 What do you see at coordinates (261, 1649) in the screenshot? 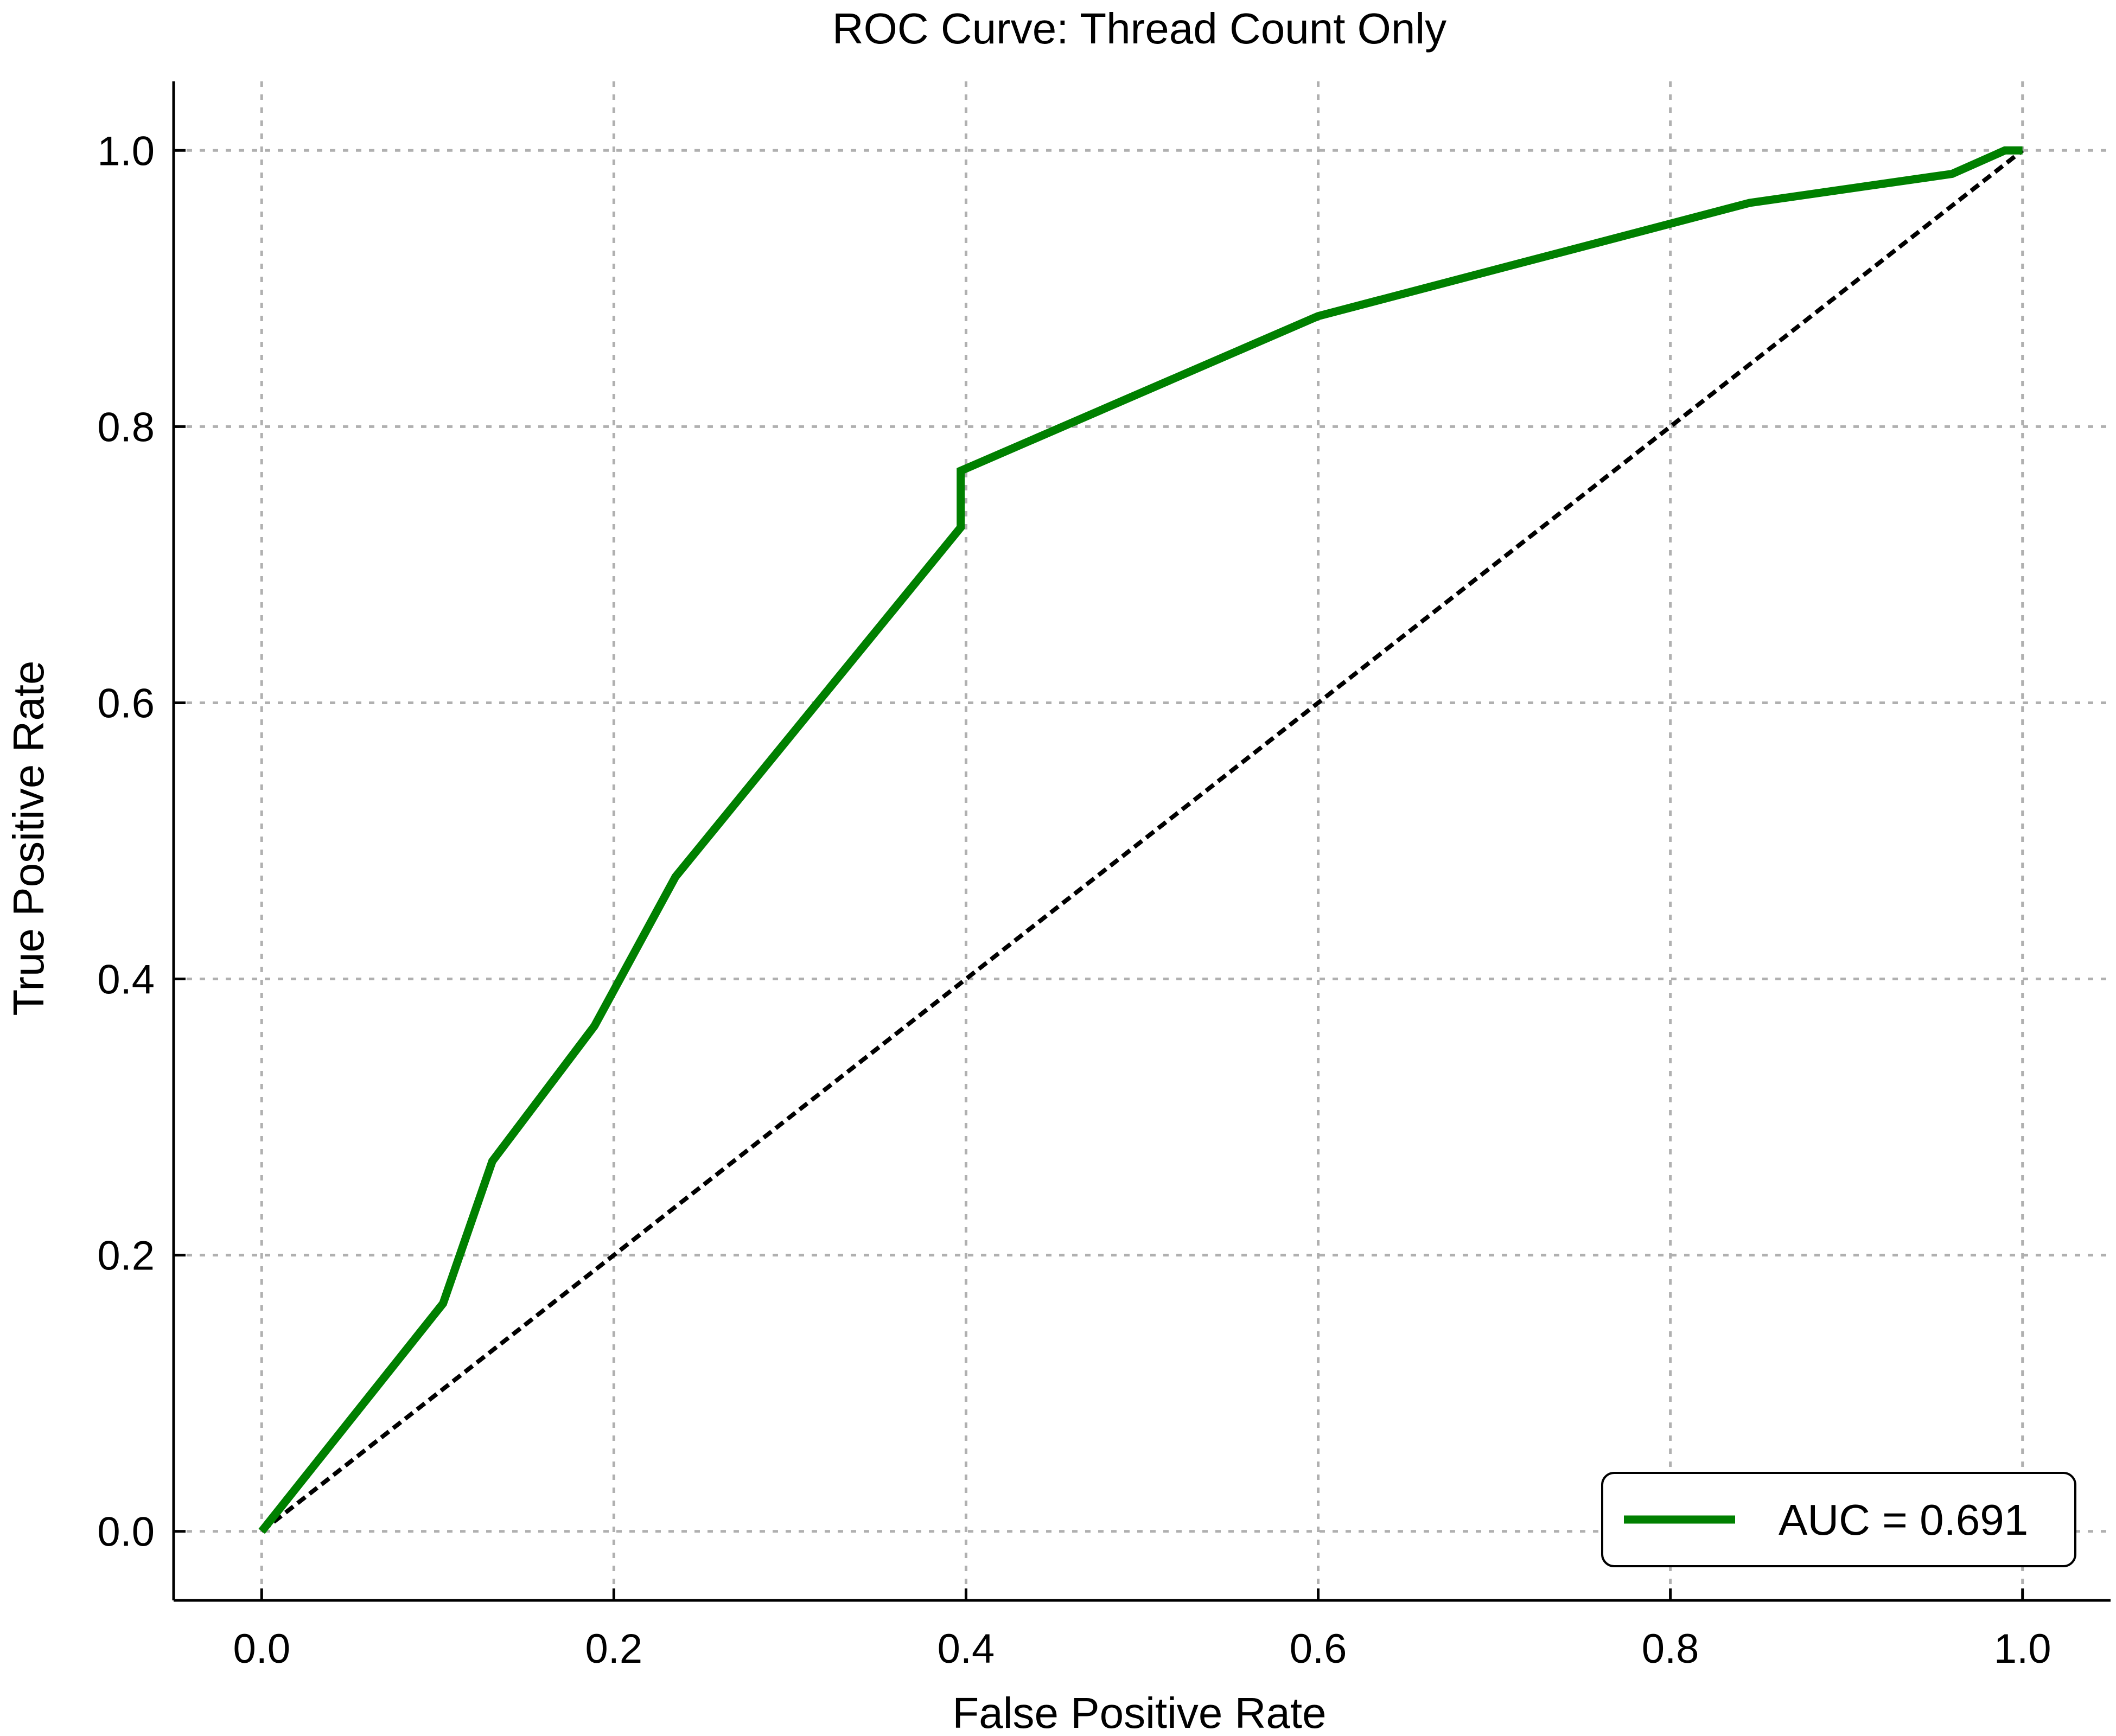
I see `x-tick-label: 0.0` at bounding box center [261, 1649].